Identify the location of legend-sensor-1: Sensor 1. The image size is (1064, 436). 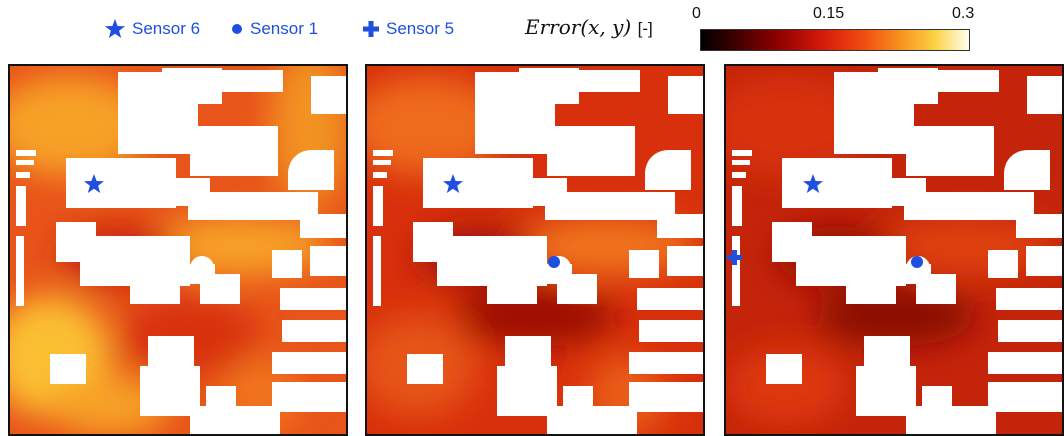
(274, 29).